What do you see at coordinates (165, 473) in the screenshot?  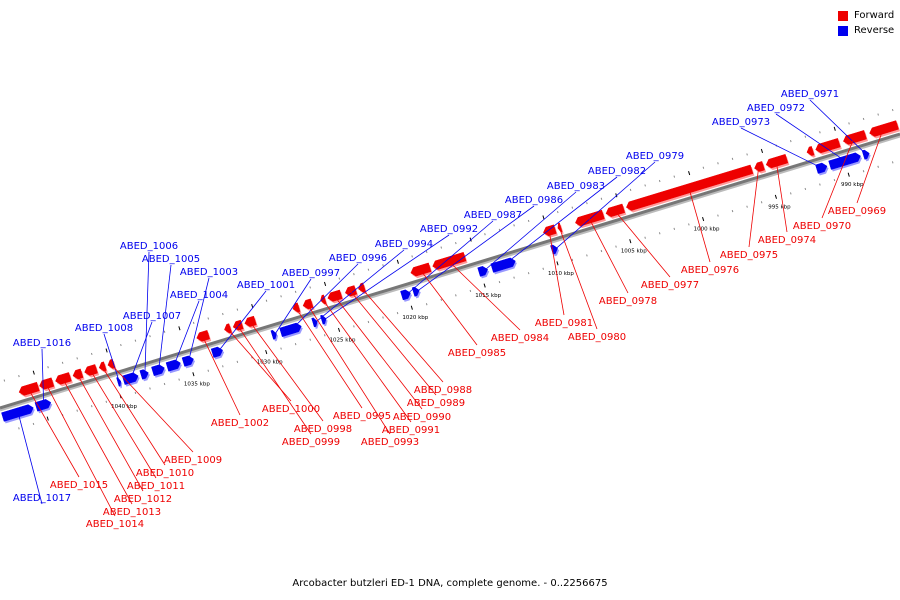 I see `forward-gene-label: ABED_1010` at bounding box center [165, 473].